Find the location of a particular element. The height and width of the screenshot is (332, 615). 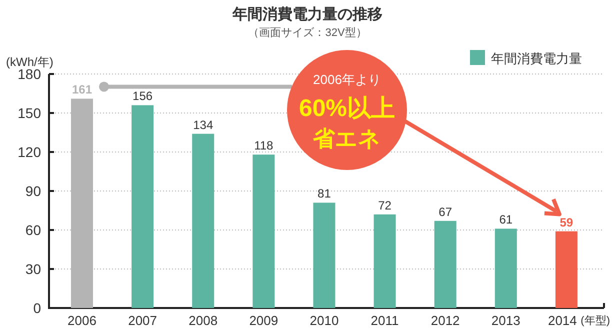

annotation: 2006年より is located at coordinates (347, 79).